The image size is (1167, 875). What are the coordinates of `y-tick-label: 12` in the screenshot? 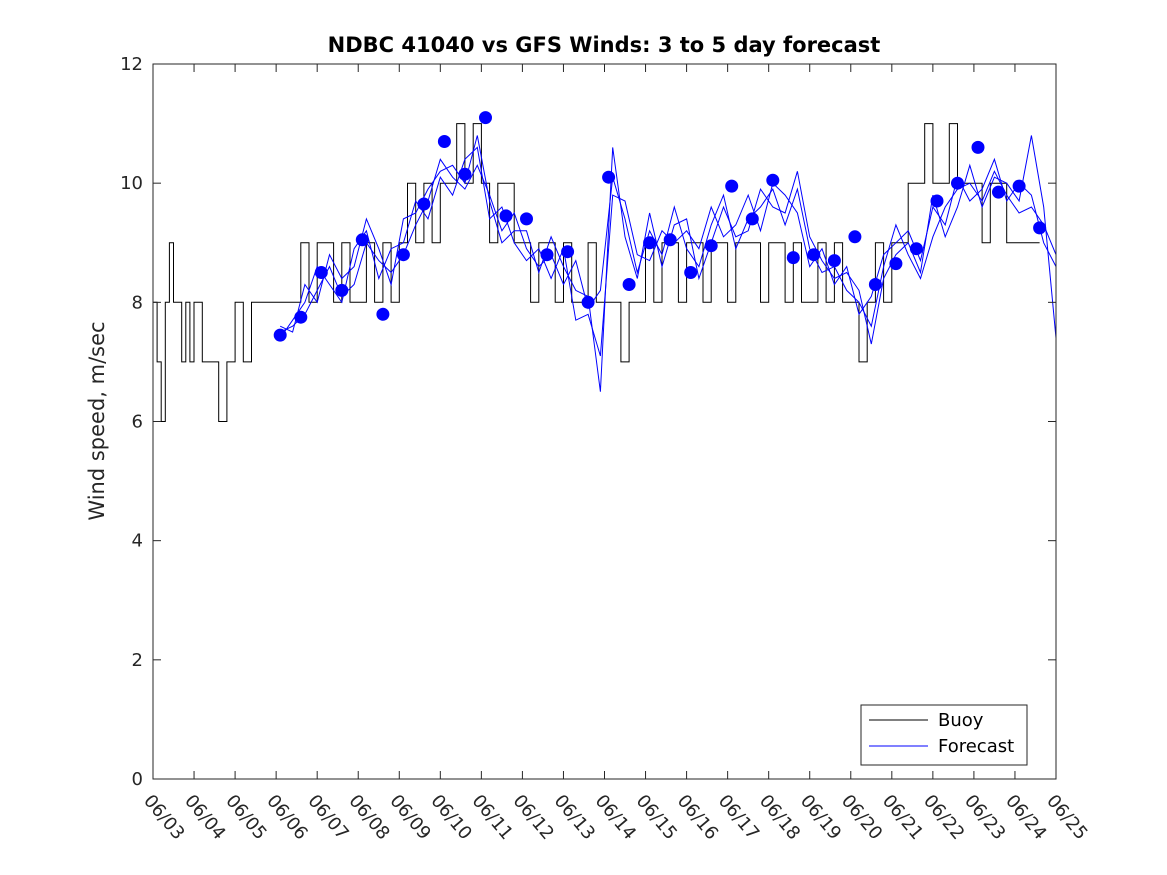 It's located at (131, 64).